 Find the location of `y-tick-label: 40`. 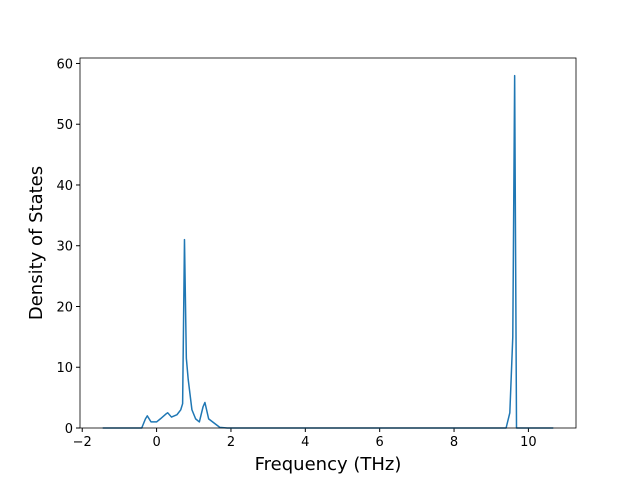

y-tick-label: 40 is located at coordinates (64, 186).